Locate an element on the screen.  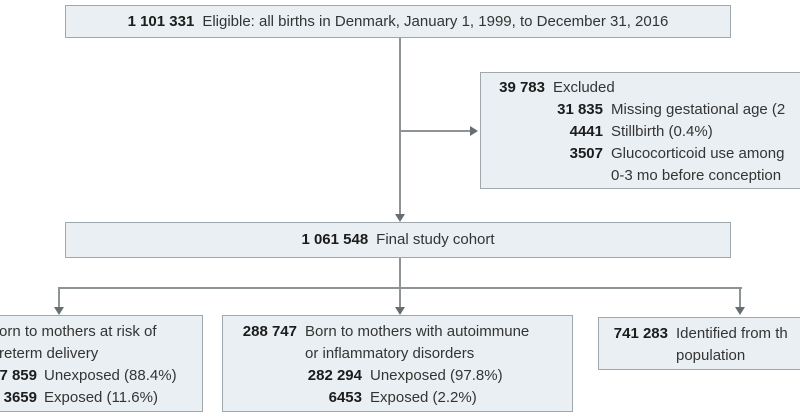
connector-top-to-final is located at coordinates (400, 126).